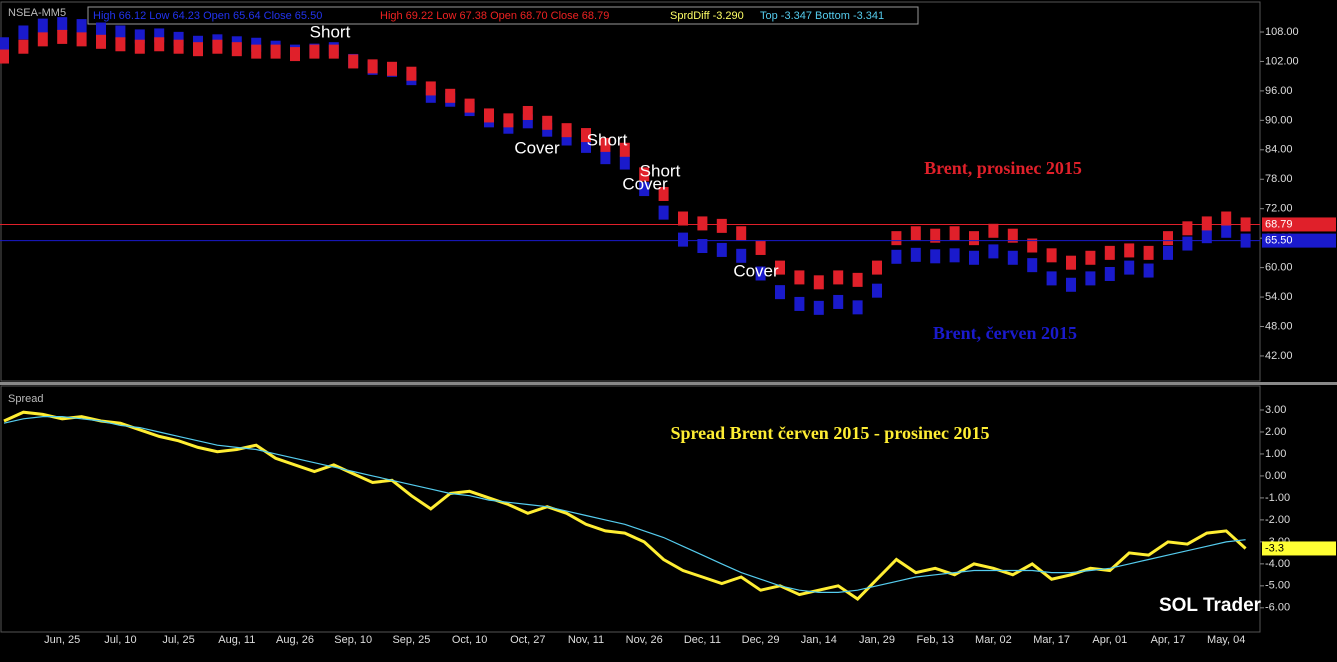  What do you see at coordinates (62, 640) in the screenshot?
I see `x-tick-label: Jun, 25` at bounding box center [62, 640].